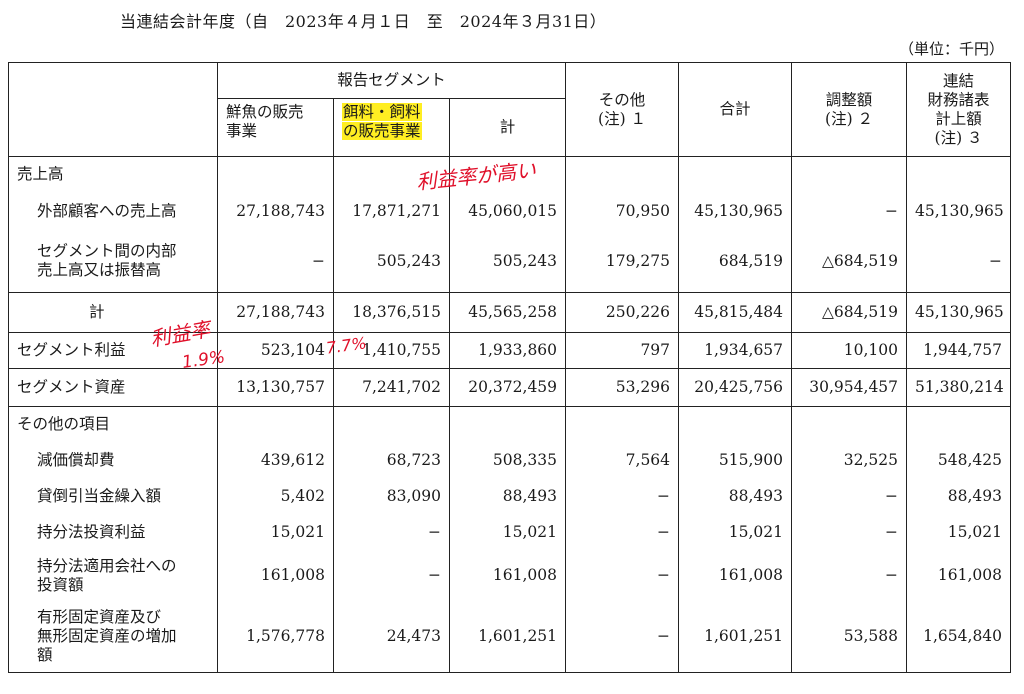  I want to click on row-label: 外部顧客への売上高, so click(113, 211).